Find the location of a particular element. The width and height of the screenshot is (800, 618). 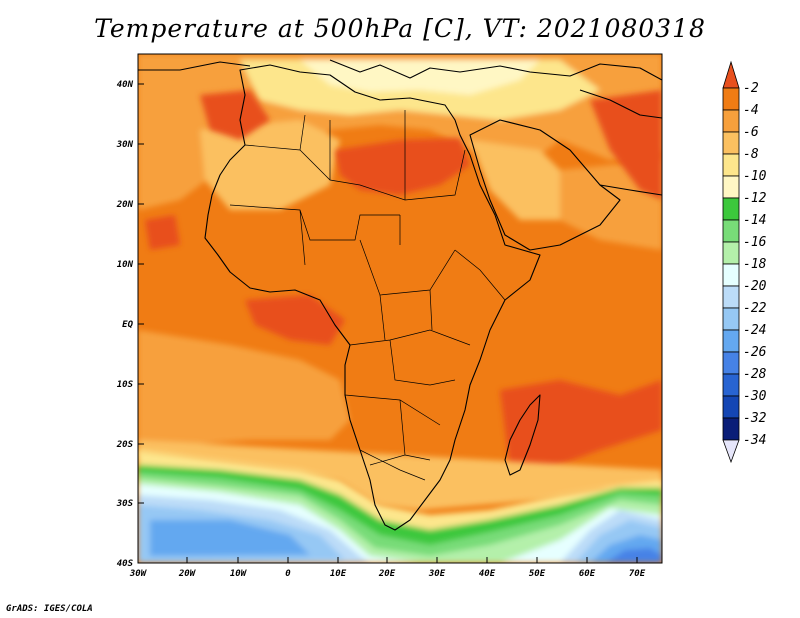

lon-tick-label: 20W is located at coordinates (187, 574).